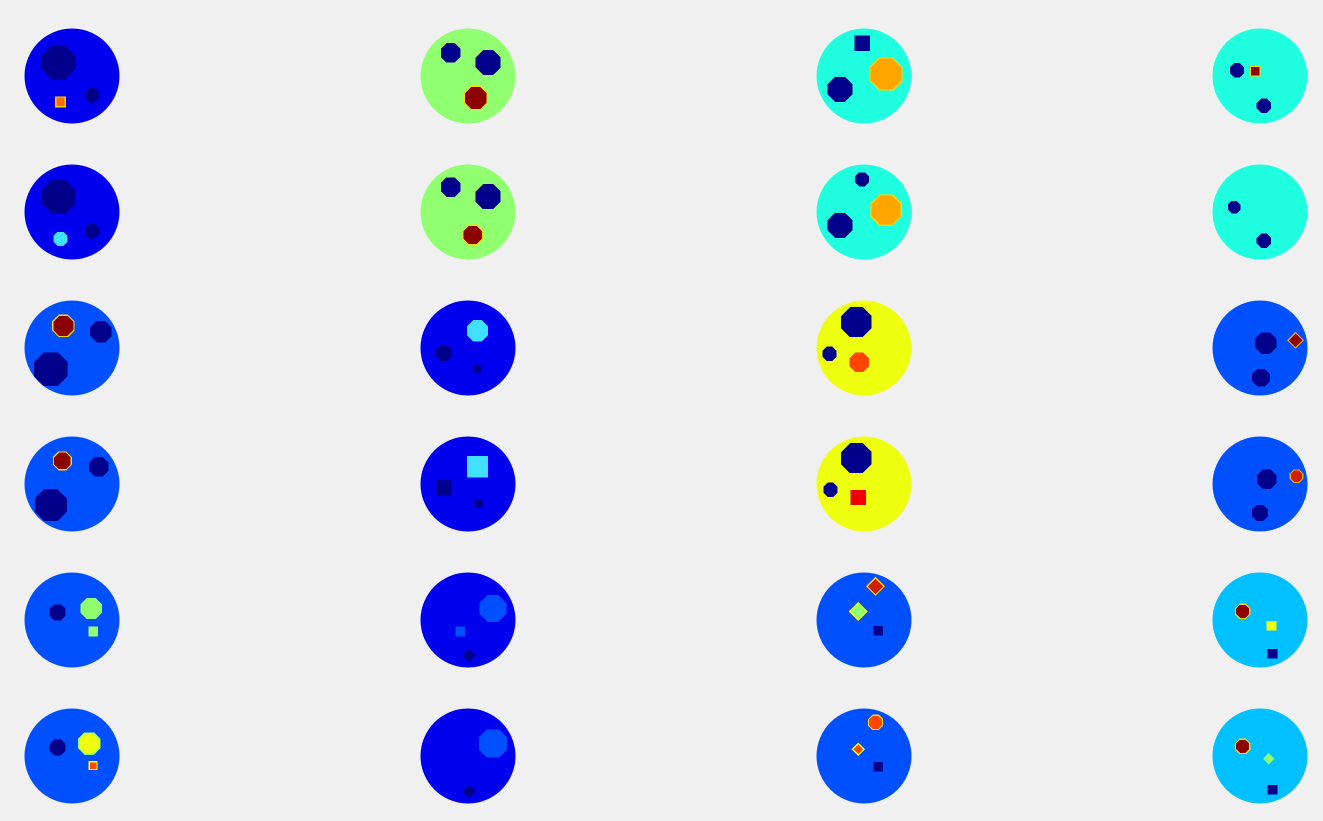  I want to click on panel-r1-c4, so click(1260, 76).